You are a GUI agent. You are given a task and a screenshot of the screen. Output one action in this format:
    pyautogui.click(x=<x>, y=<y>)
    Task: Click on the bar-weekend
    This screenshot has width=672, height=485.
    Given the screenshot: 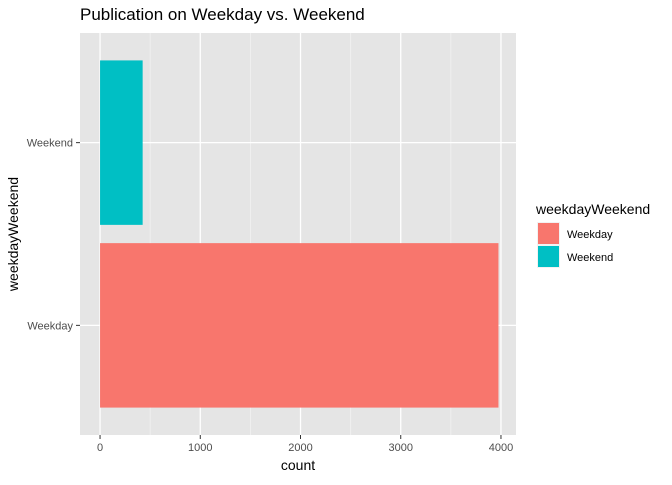 What is the action you would take?
    pyautogui.click(x=121, y=142)
    